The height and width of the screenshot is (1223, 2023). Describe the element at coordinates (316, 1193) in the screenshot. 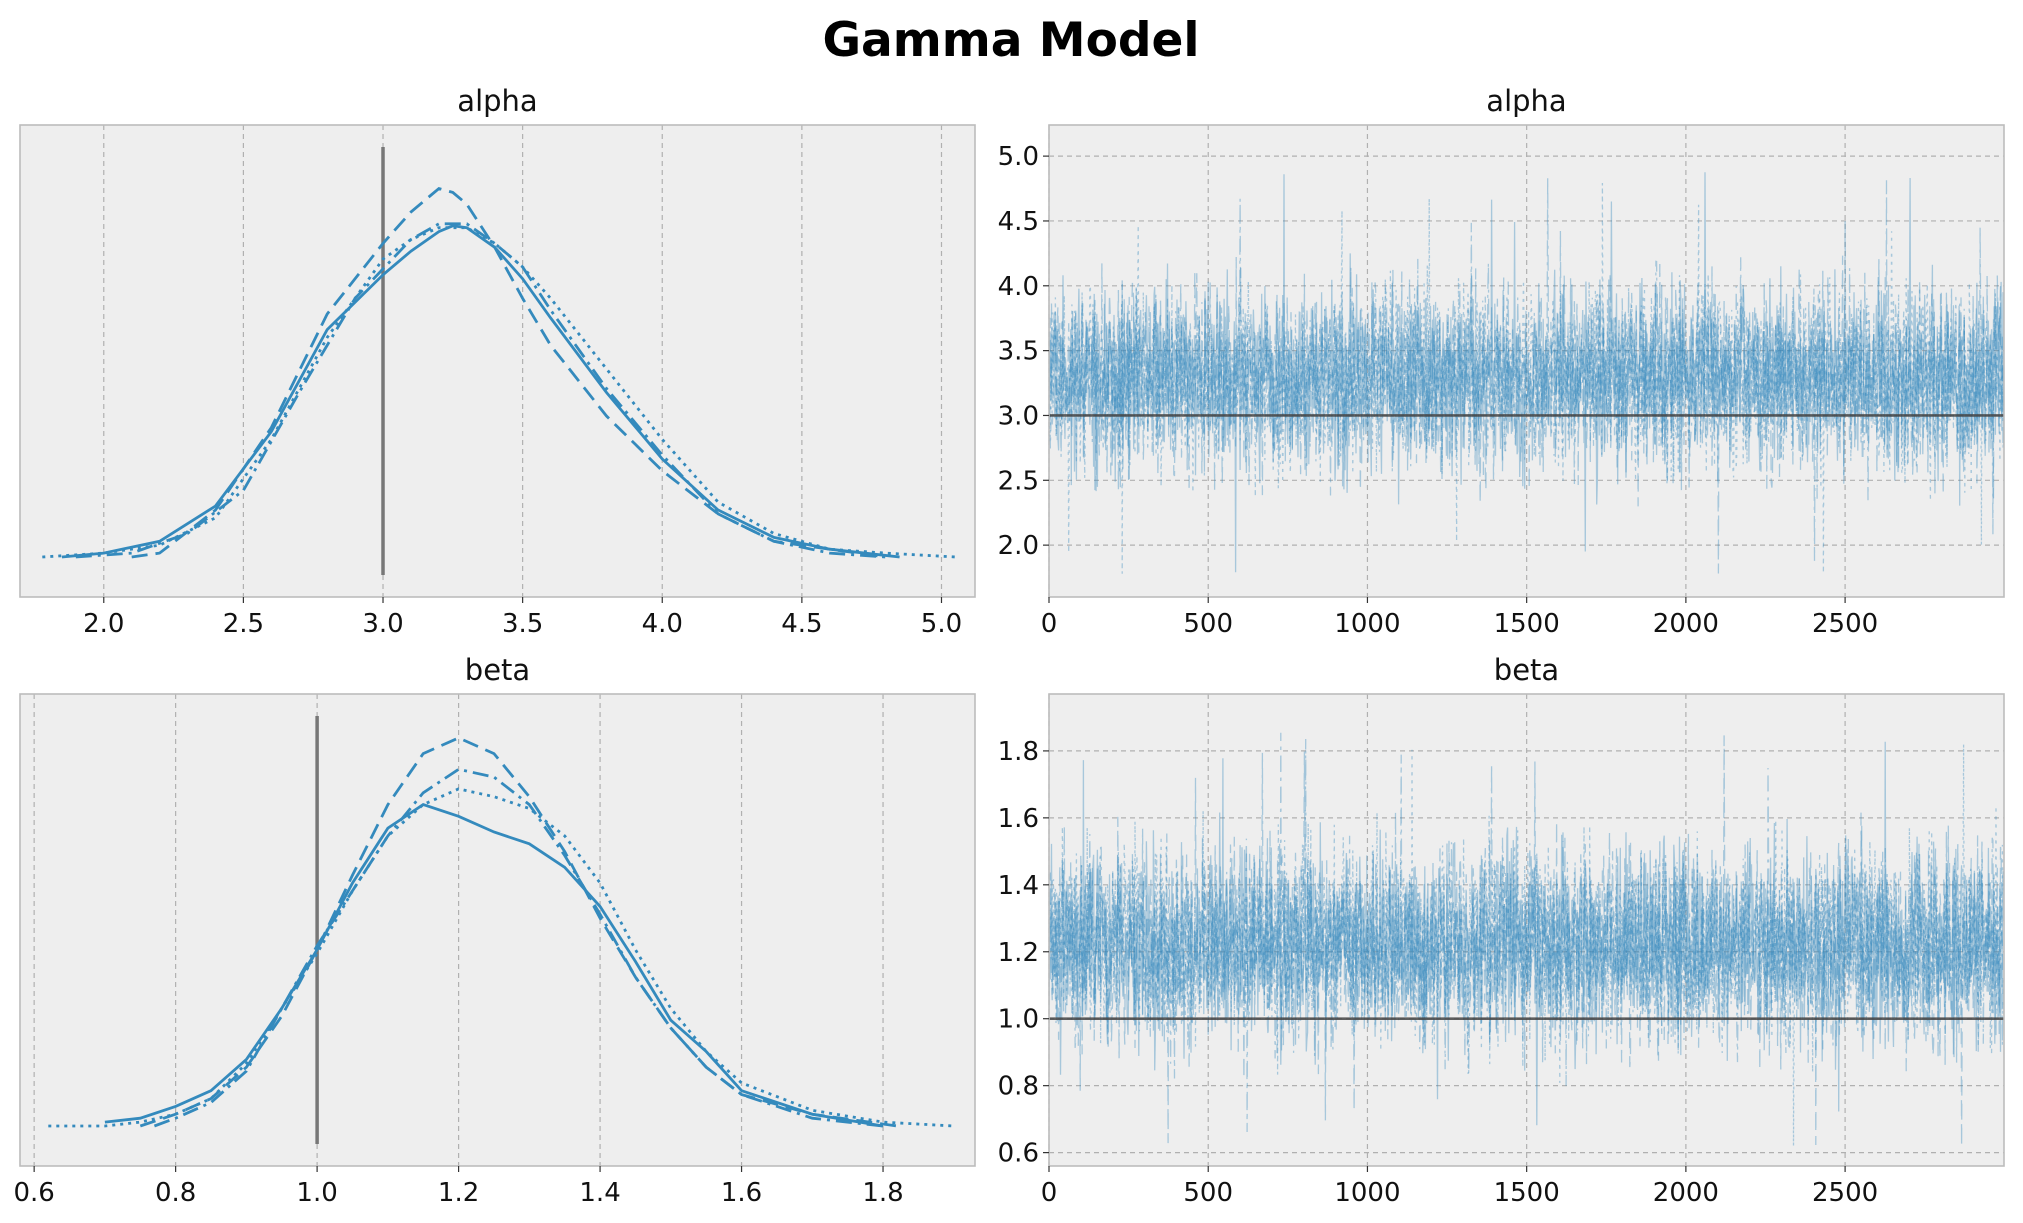

I see `x-tick-label: 1.0` at that location.